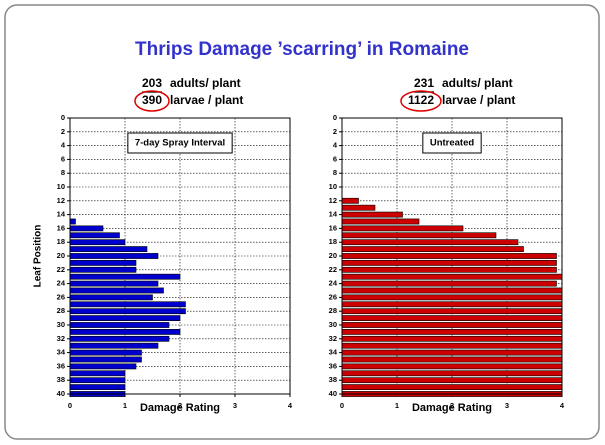 This screenshot has height=445, width=605. Describe the element at coordinates (421, 100) in the screenshot. I see `larvae-count: 1122` at that location.